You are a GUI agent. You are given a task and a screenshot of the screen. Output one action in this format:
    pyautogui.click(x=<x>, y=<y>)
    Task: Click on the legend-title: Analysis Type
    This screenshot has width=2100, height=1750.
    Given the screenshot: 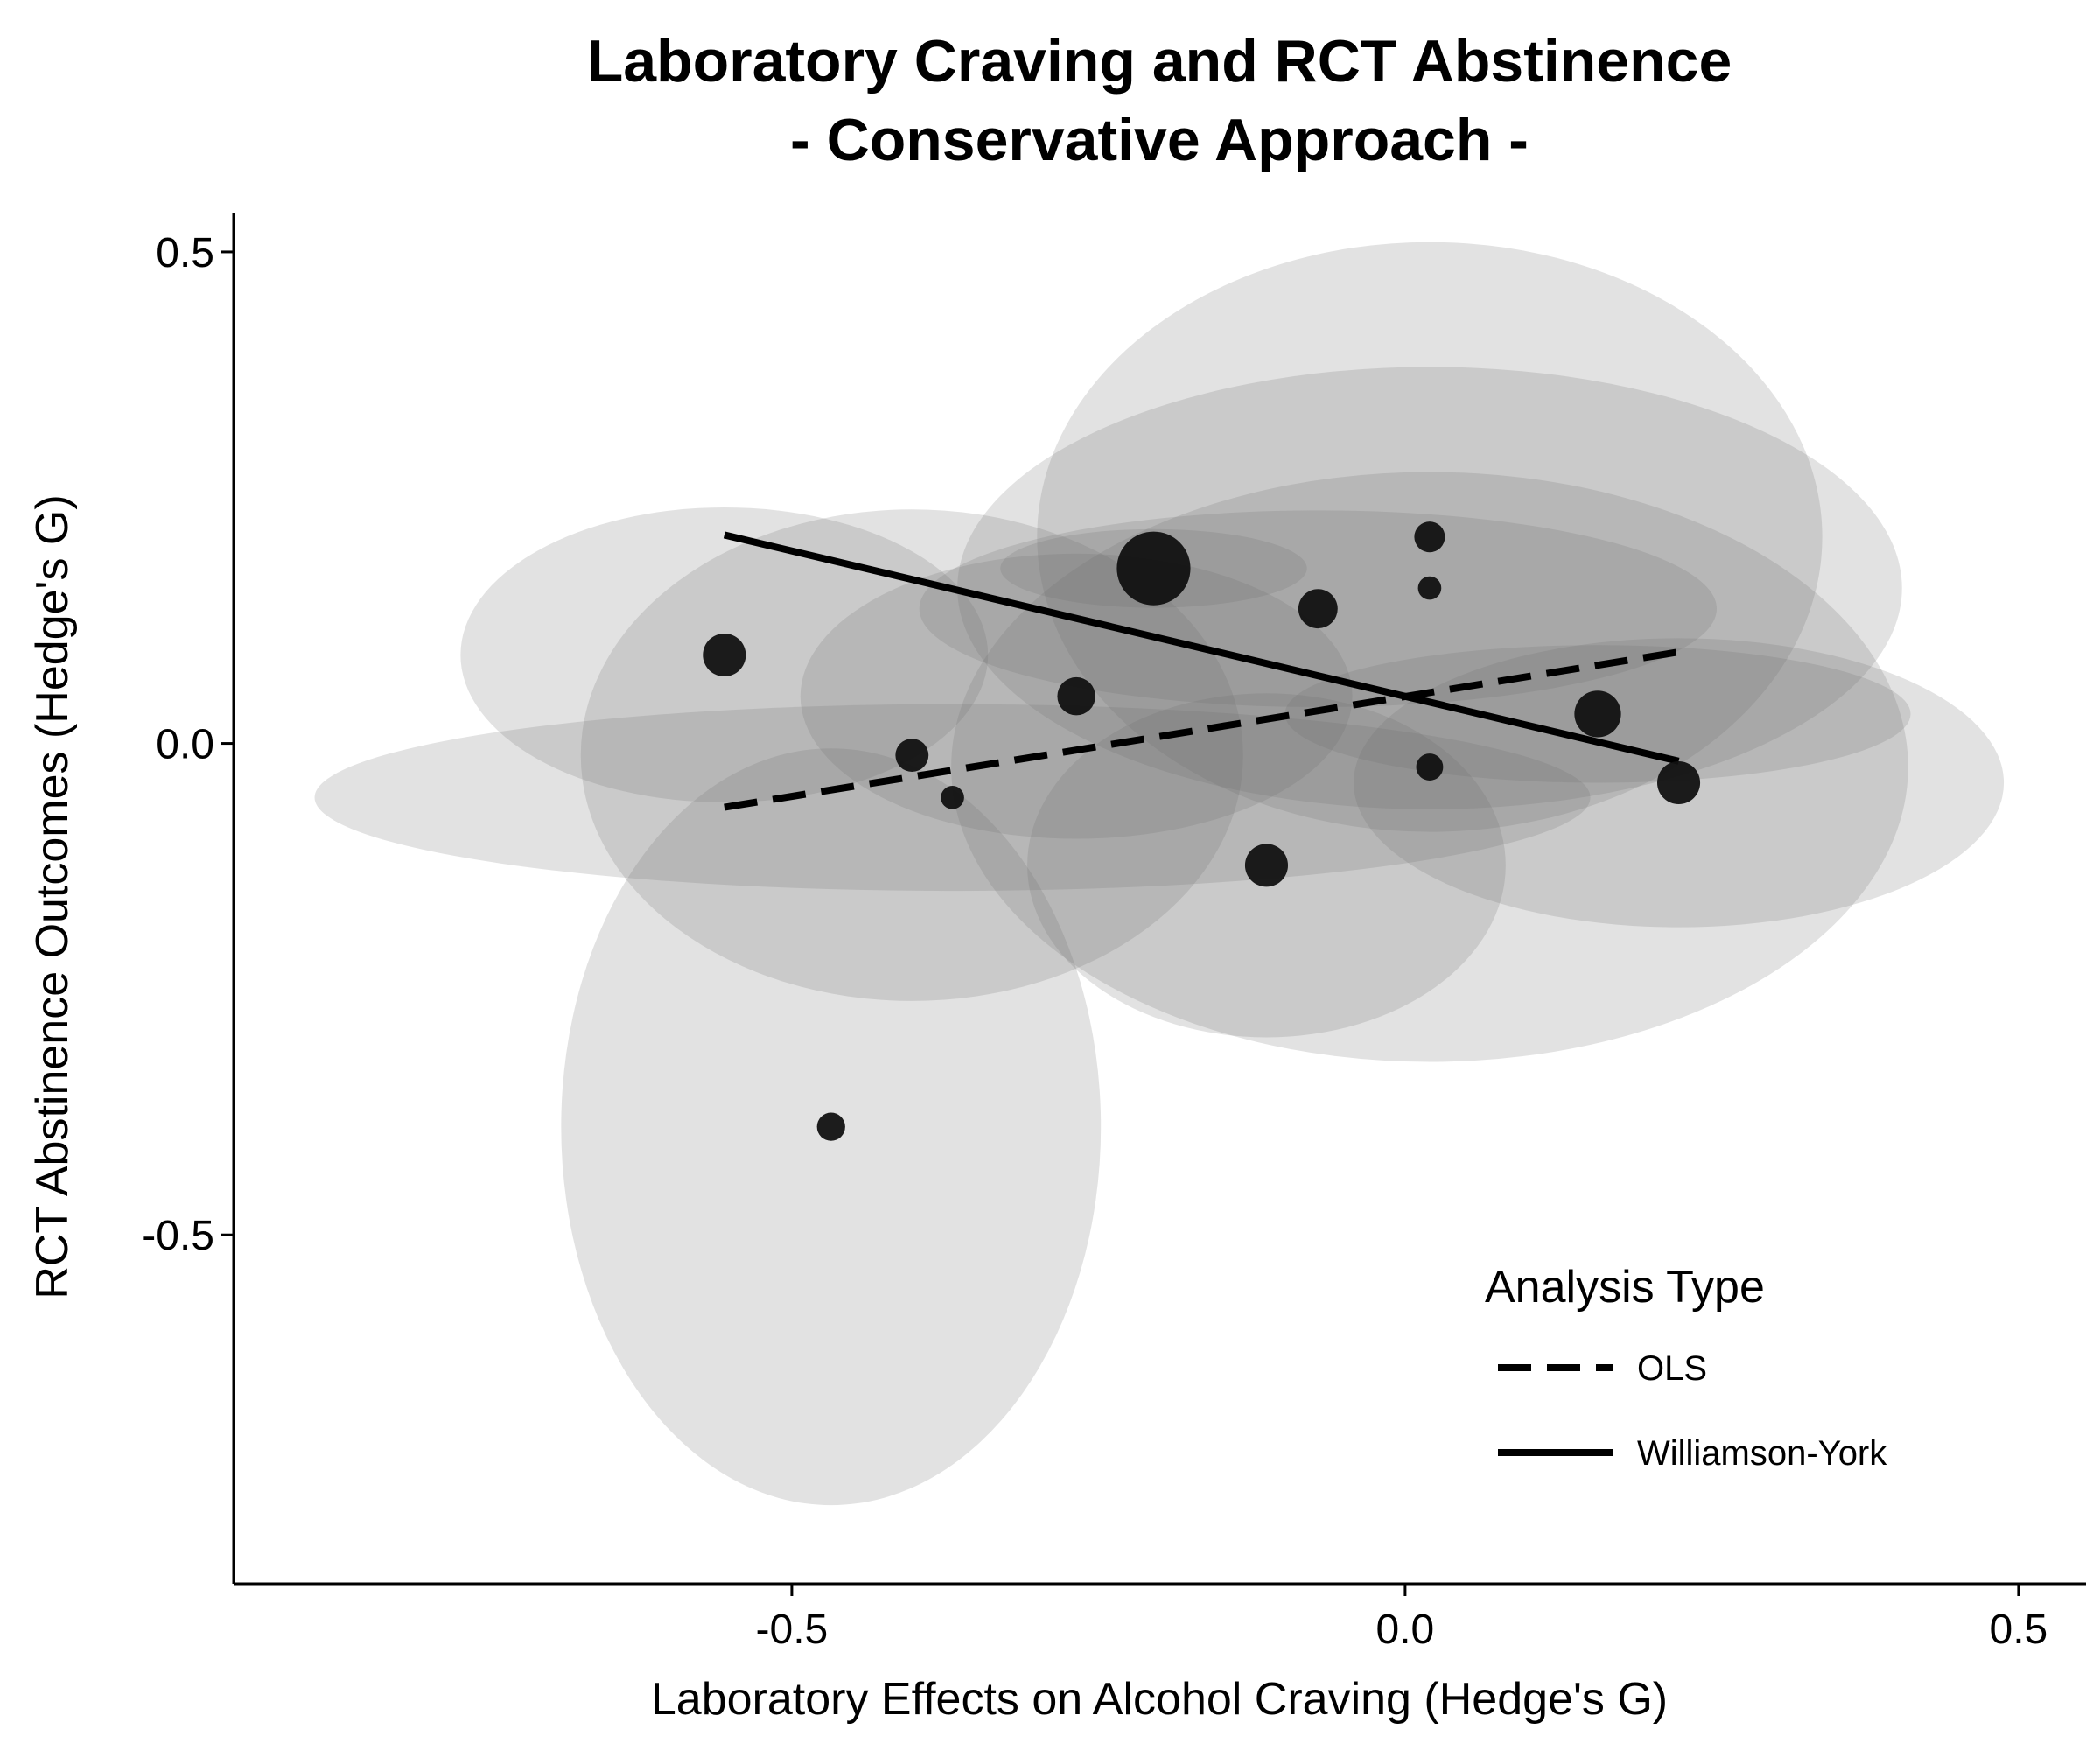 What is the action you would take?
    pyautogui.click(x=1625, y=1287)
    